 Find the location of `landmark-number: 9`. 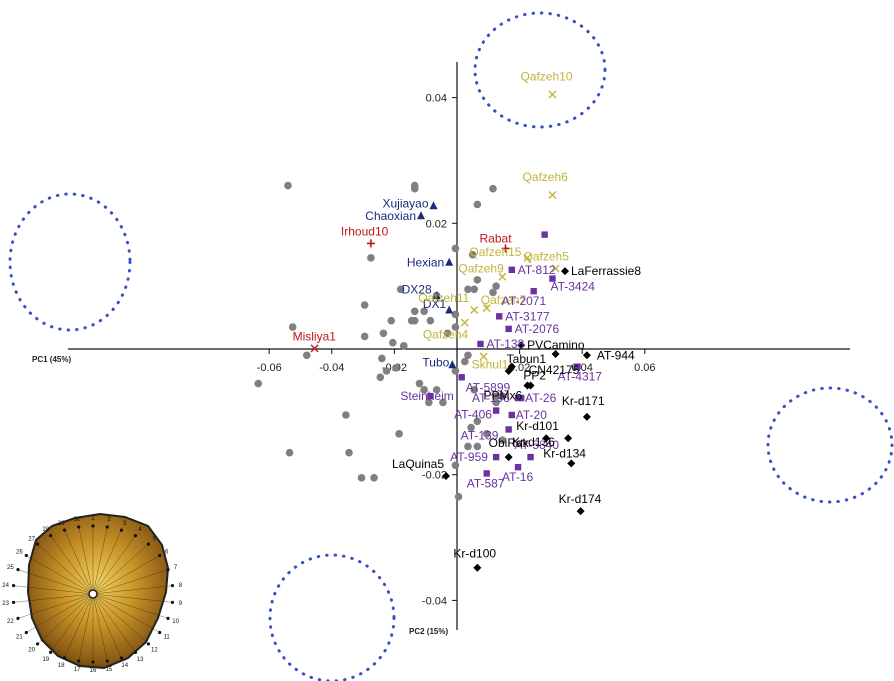

landmark-number: 9 is located at coordinates (181, 604).